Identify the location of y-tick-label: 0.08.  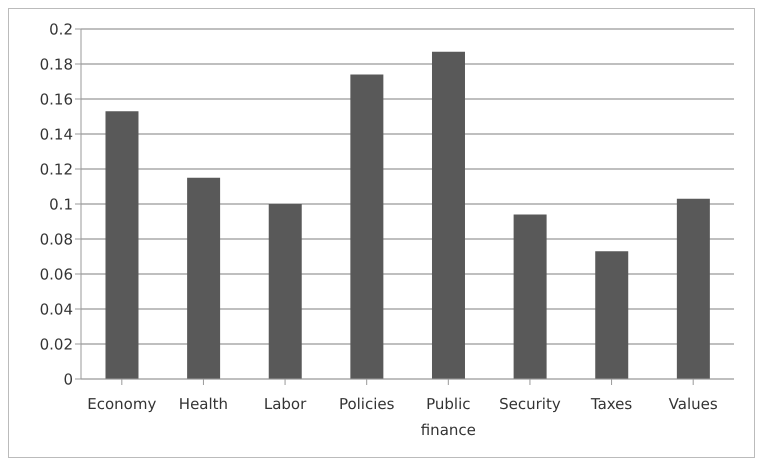
(56, 239).